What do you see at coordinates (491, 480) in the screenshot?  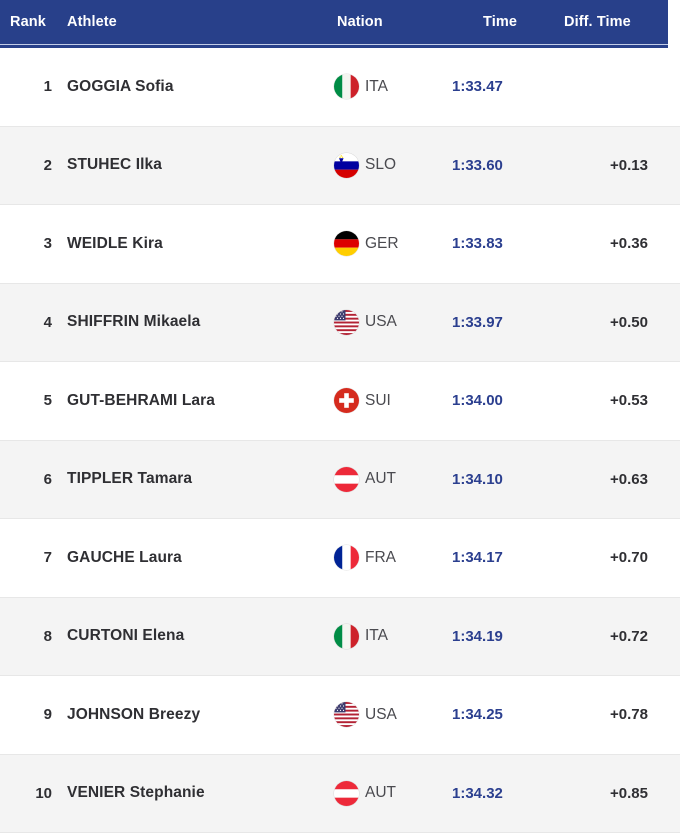 I see `cell-time: 1:34.10` at bounding box center [491, 480].